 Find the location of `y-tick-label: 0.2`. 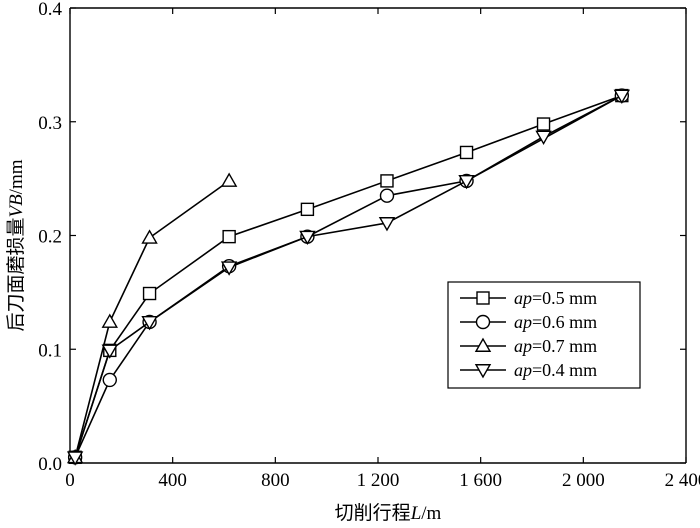

y-tick-label: 0.2 is located at coordinates (50, 237).